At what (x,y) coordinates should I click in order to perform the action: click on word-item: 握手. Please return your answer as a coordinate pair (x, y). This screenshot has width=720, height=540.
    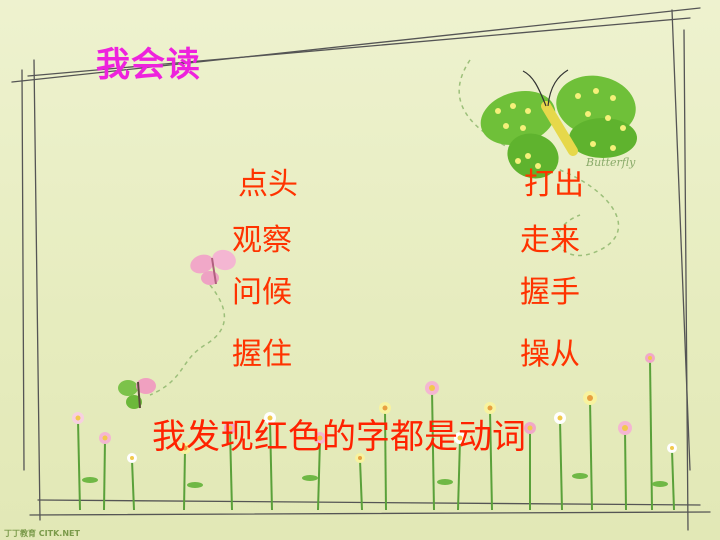
    Looking at the image, I should click on (550, 292).